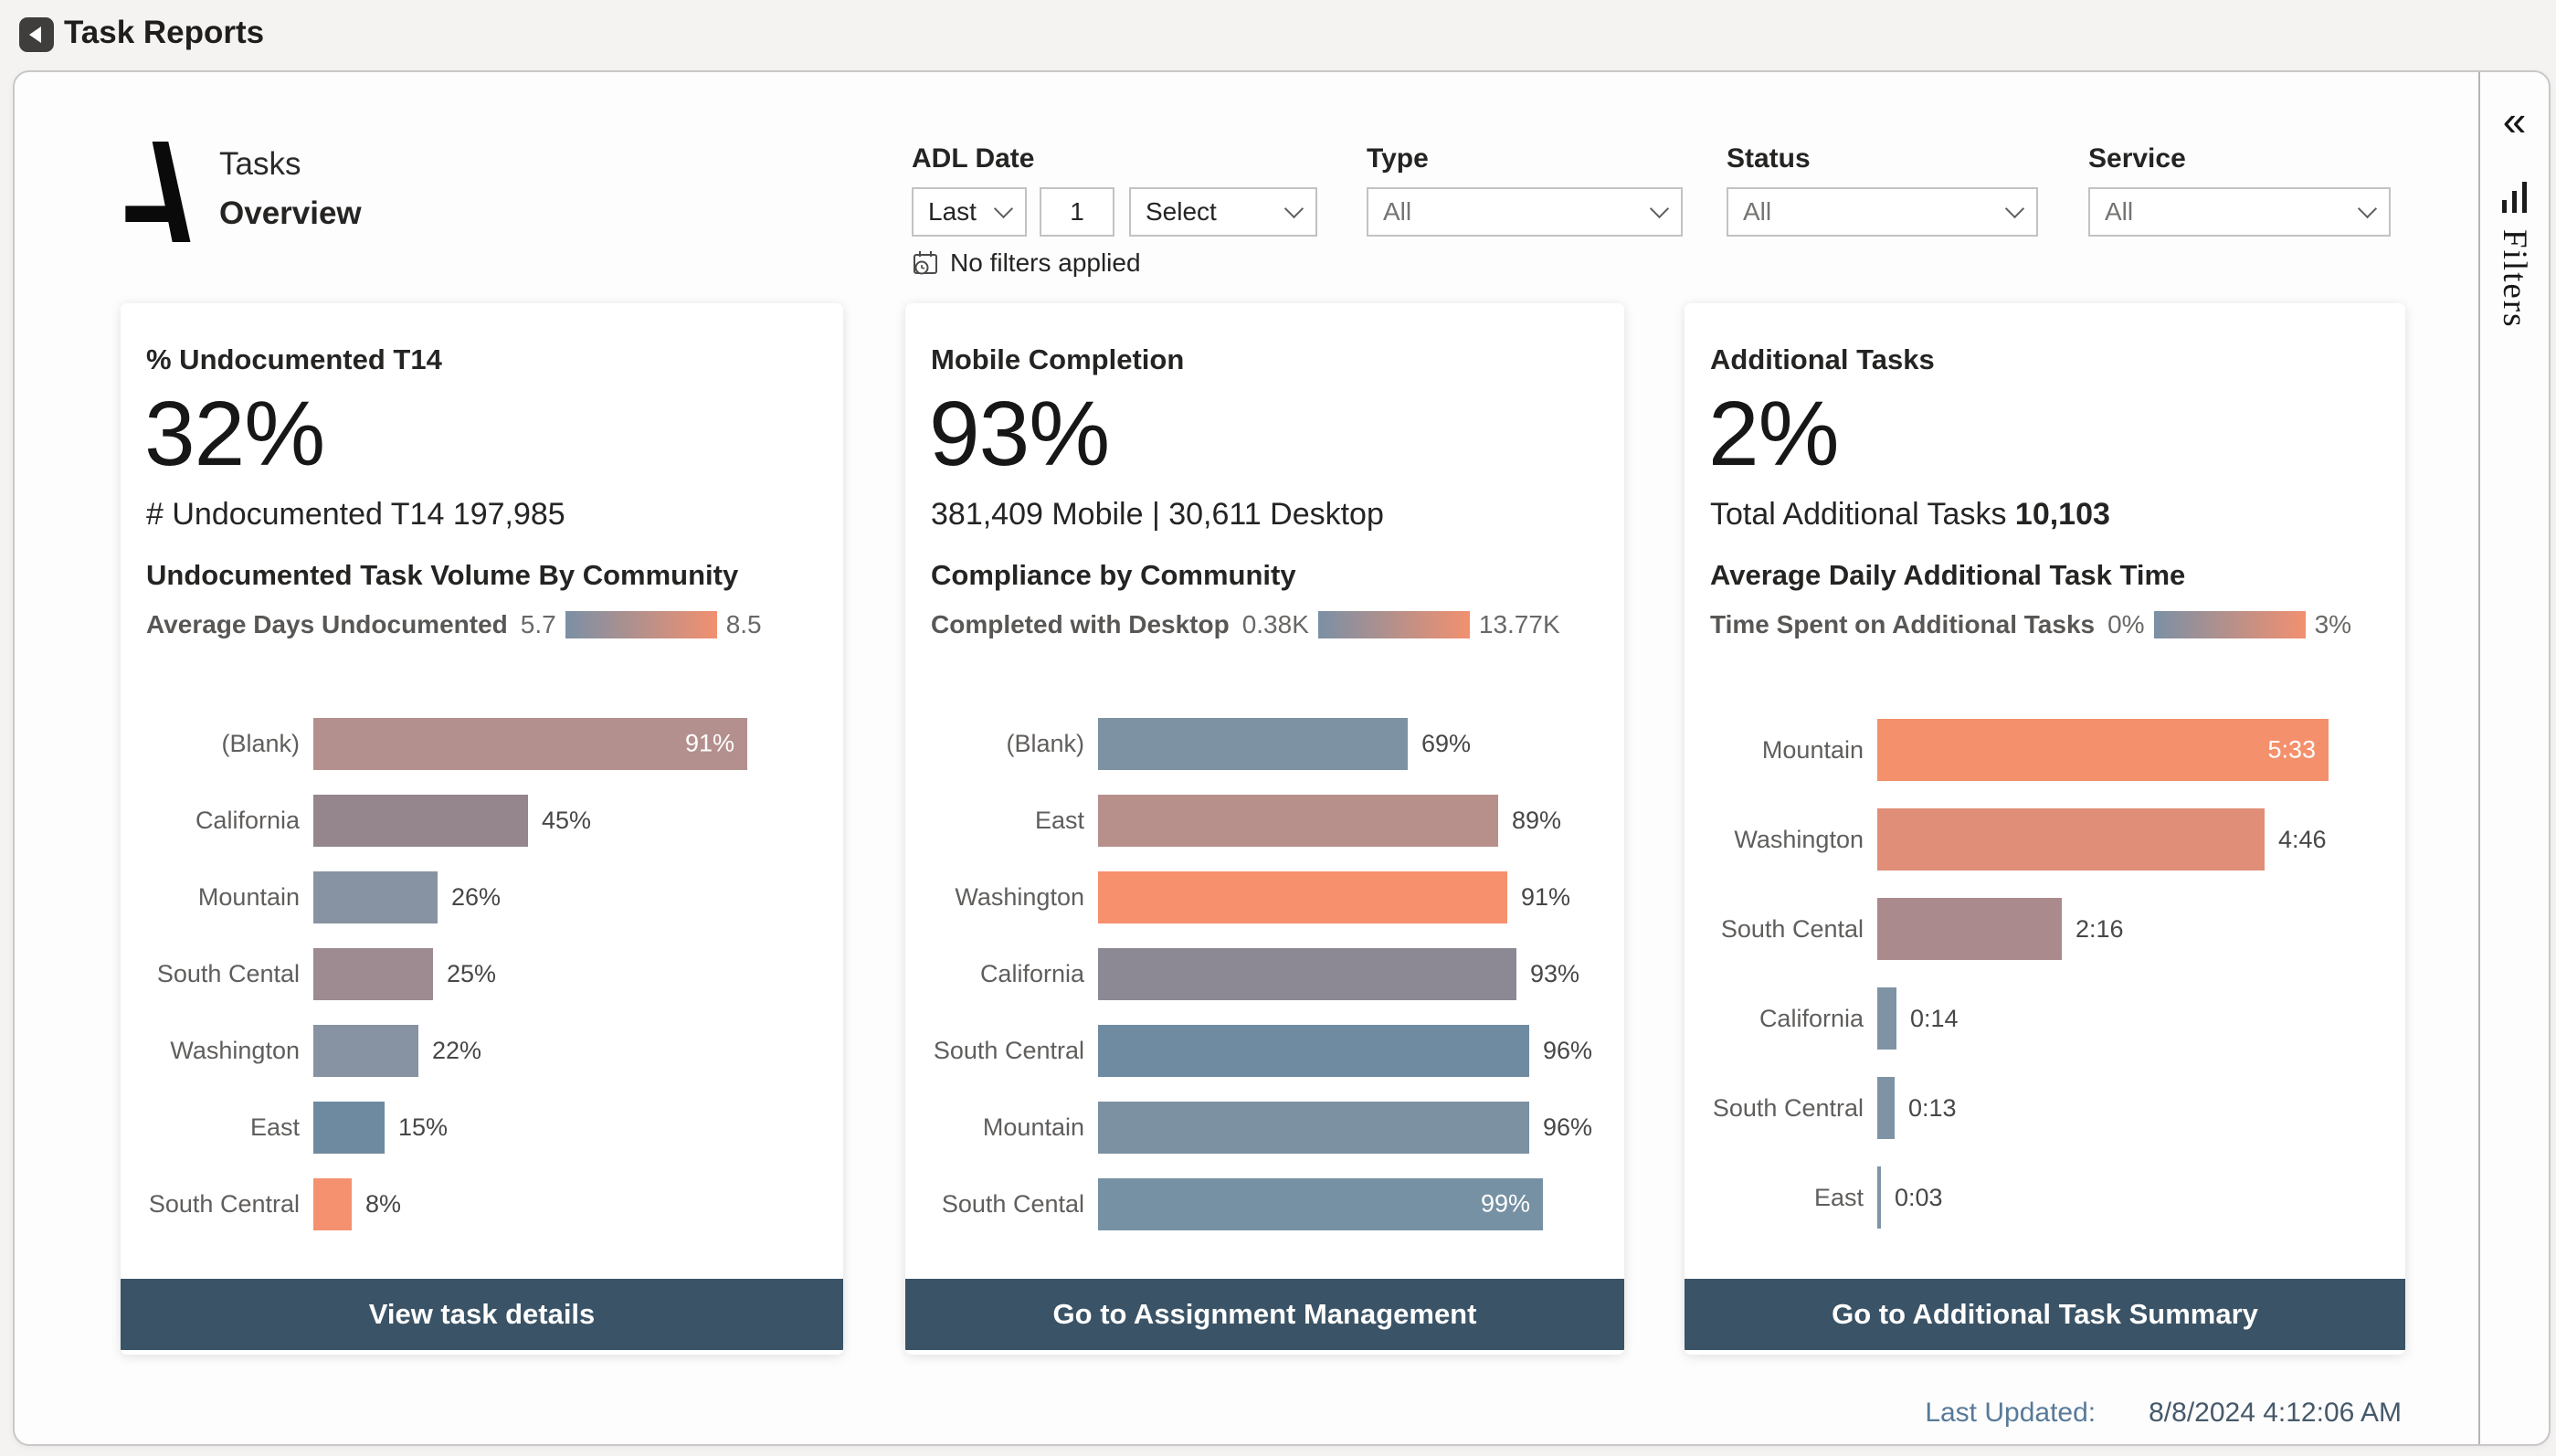 This screenshot has height=1456, width=2556. What do you see at coordinates (482, 1314) in the screenshot?
I see `view-task-details-button: View task details` at bounding box center [482, 1314].